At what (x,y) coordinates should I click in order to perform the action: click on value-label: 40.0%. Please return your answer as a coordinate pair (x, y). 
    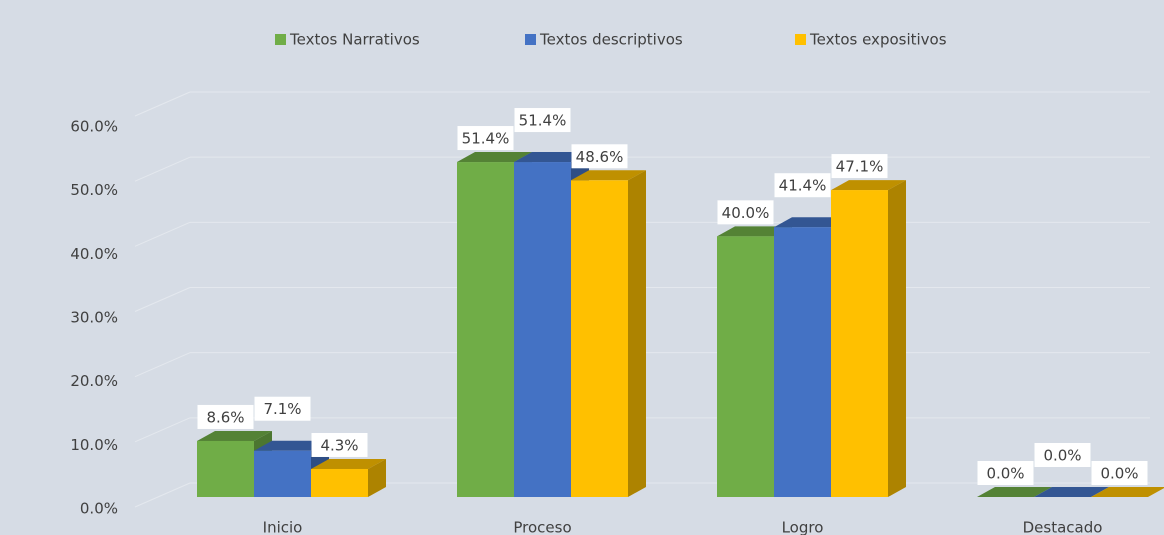
    Looking at the image, I should click on (746, 213).